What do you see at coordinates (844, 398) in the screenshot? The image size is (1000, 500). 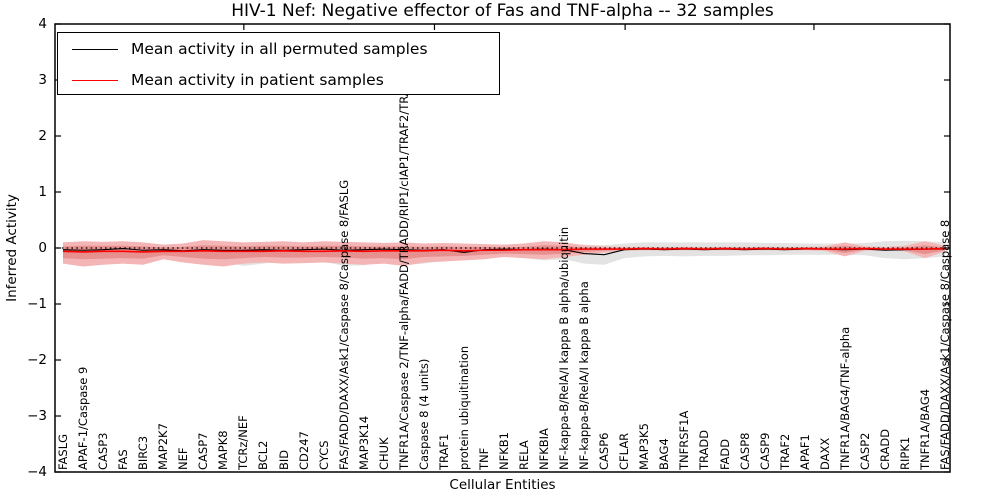 I see `x-category-label: TNFR1A/BAG4/TNF-alpha` at bounding box center [844, 398].